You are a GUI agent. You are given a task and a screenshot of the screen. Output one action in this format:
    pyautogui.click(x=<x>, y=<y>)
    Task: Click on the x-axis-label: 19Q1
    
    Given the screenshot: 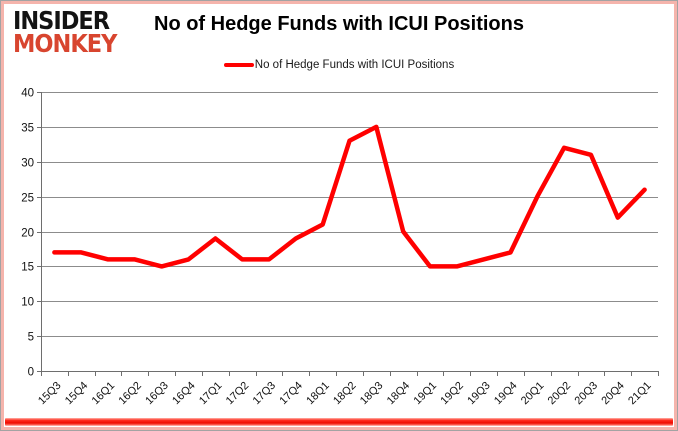 What is the action you would take?
    pyautogui.click(x=426, y=394)
    